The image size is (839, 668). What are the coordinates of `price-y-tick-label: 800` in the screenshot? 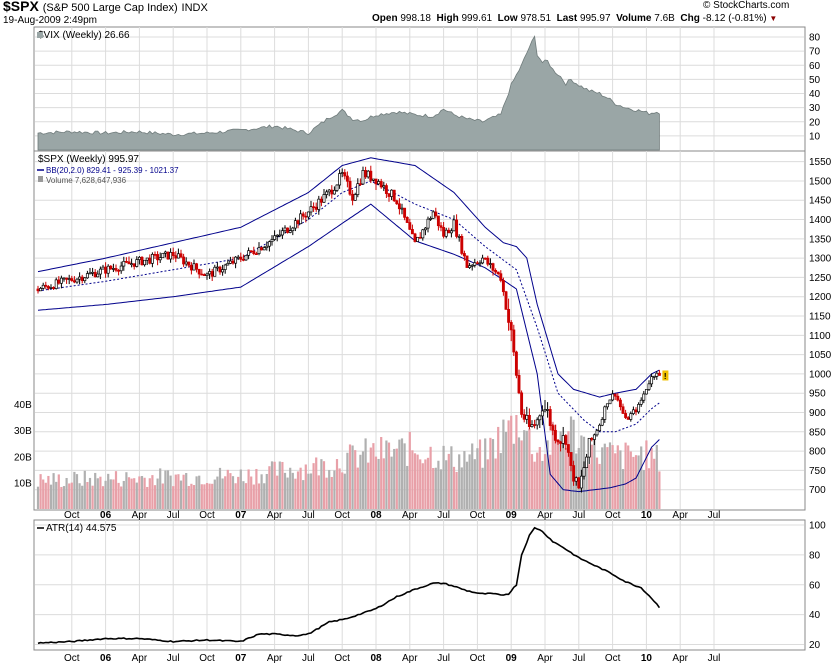 It's located at (817, 452).